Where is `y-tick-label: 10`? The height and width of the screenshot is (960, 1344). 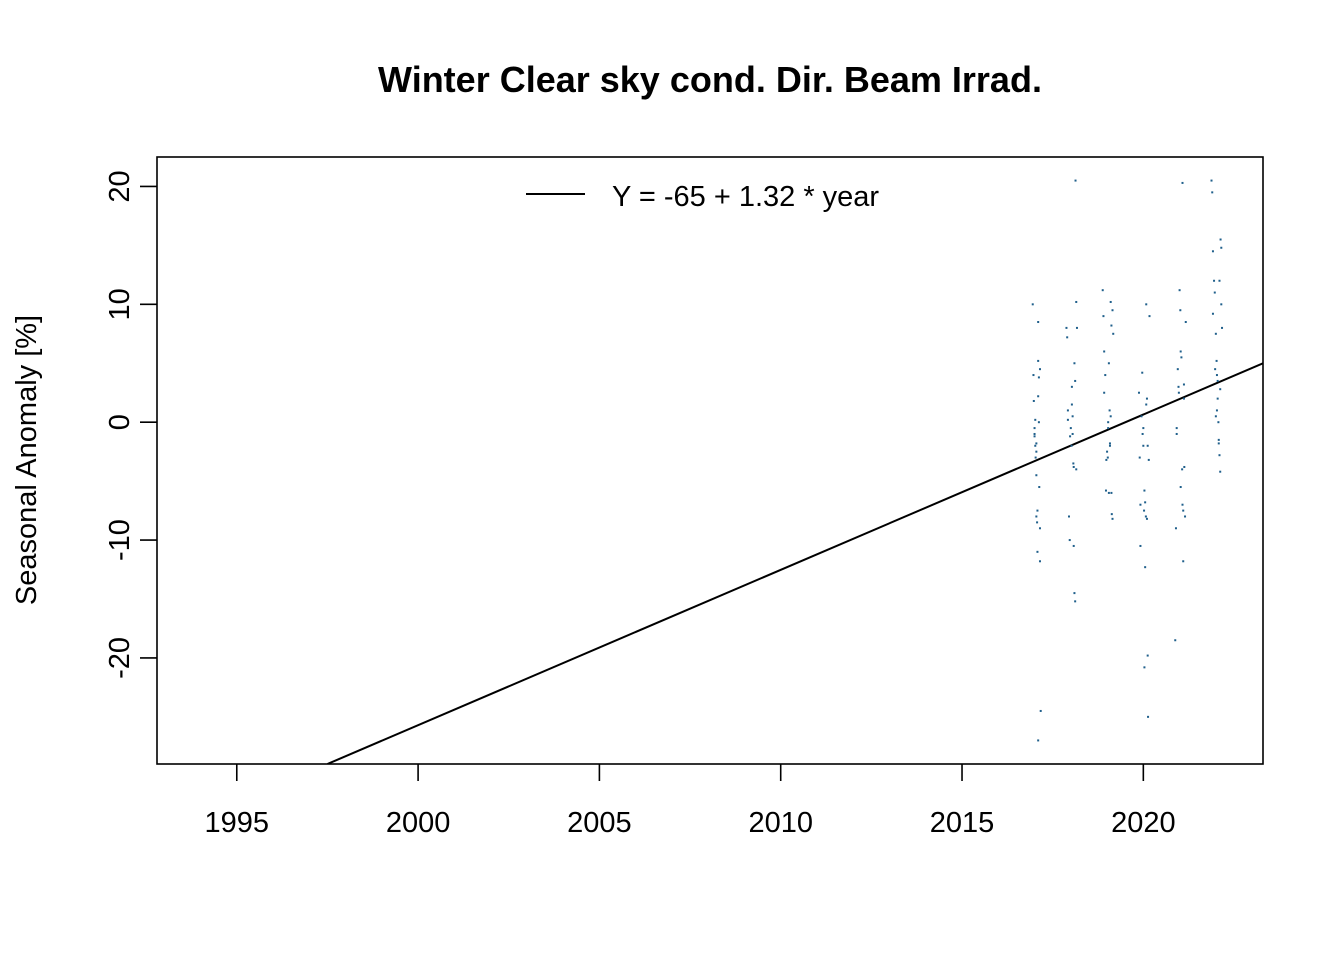 y-tick-label: 10 is located at coordinates (120, 304).